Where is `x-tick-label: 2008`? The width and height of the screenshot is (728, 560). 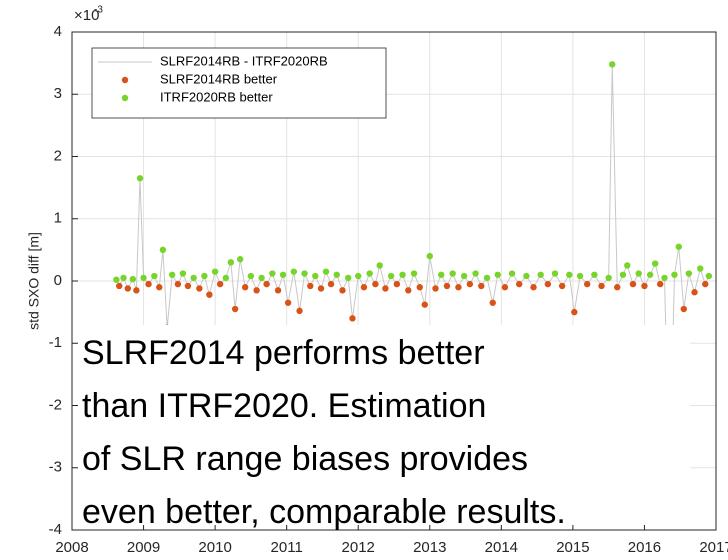 x-tick-label: 2008 is located at coordinates (71, 547).